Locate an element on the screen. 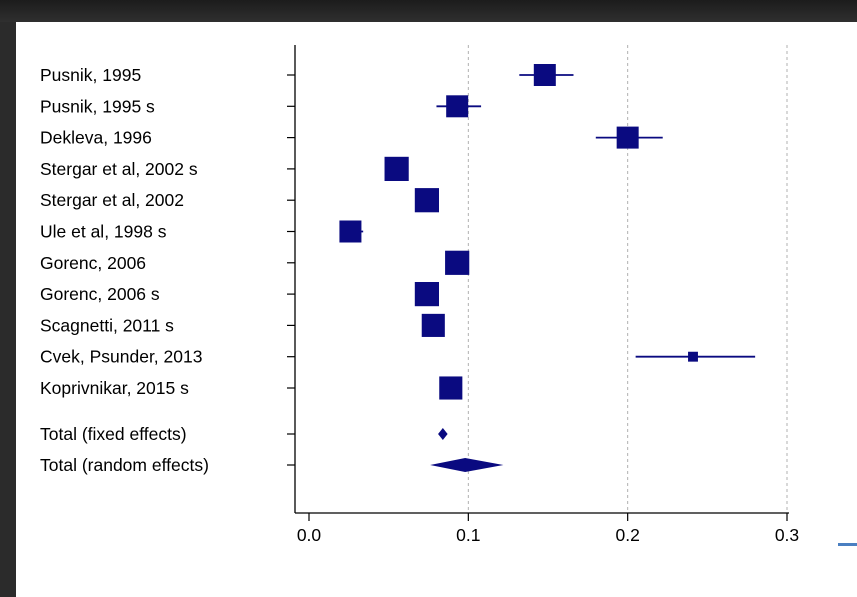  x-tick-label: 0.3 is located at coordinates (787, 535).